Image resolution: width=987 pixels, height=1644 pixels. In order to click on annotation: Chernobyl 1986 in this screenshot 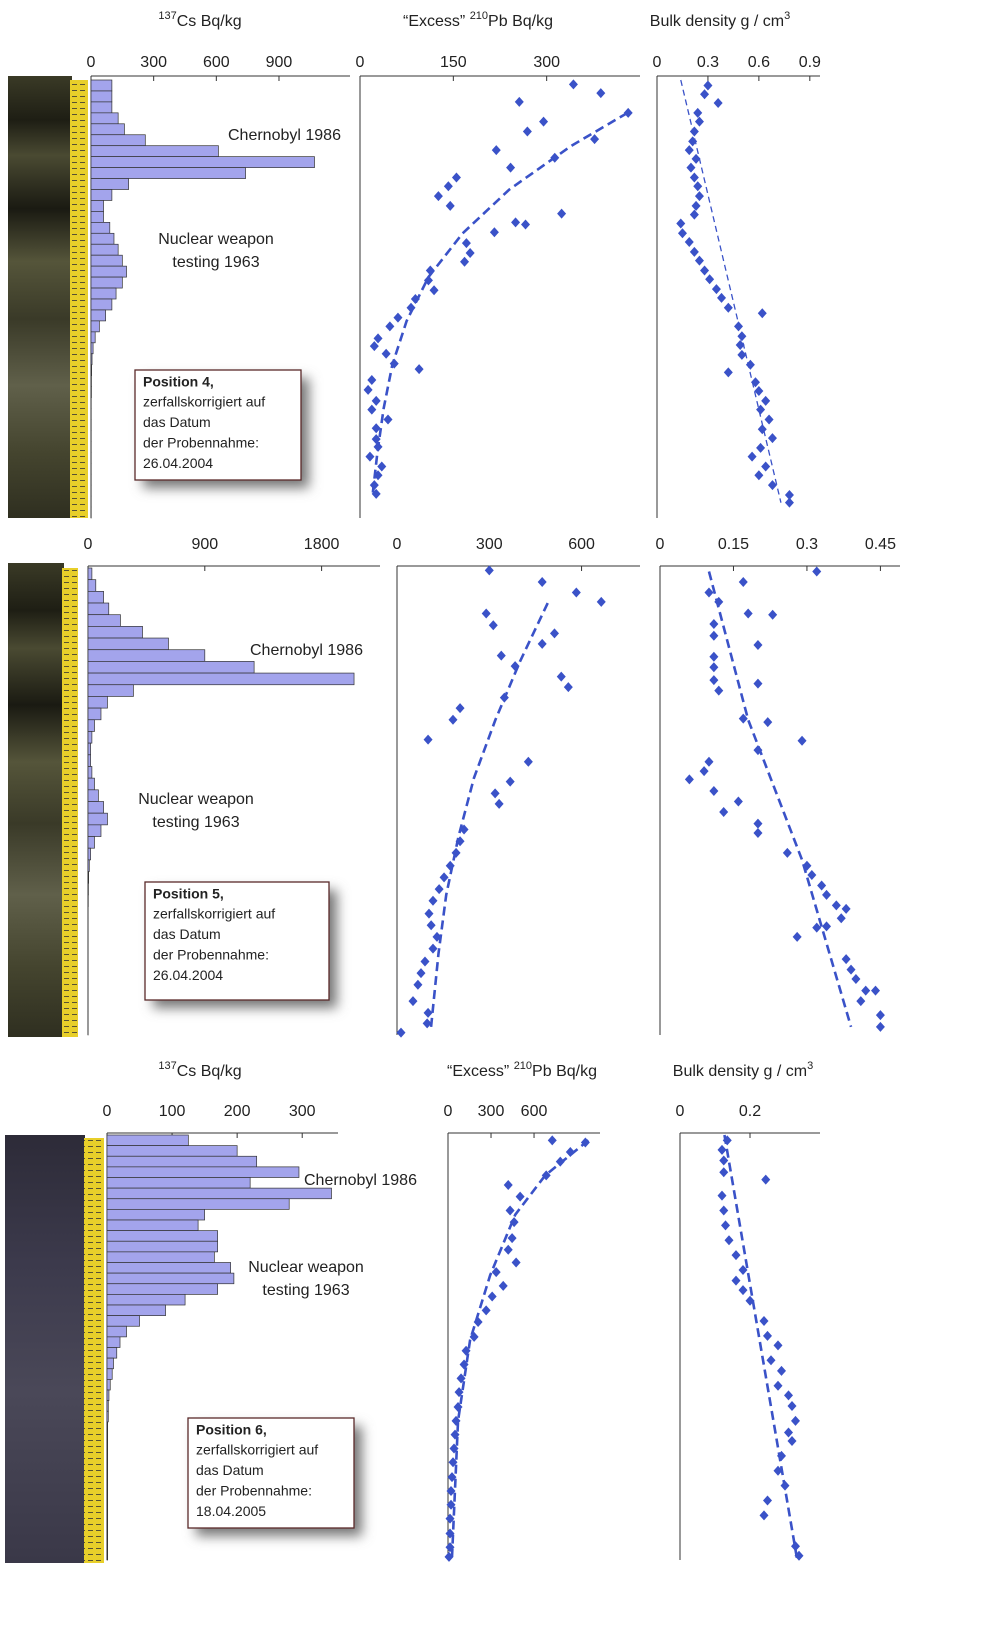, I will do `click(306, 650)`.